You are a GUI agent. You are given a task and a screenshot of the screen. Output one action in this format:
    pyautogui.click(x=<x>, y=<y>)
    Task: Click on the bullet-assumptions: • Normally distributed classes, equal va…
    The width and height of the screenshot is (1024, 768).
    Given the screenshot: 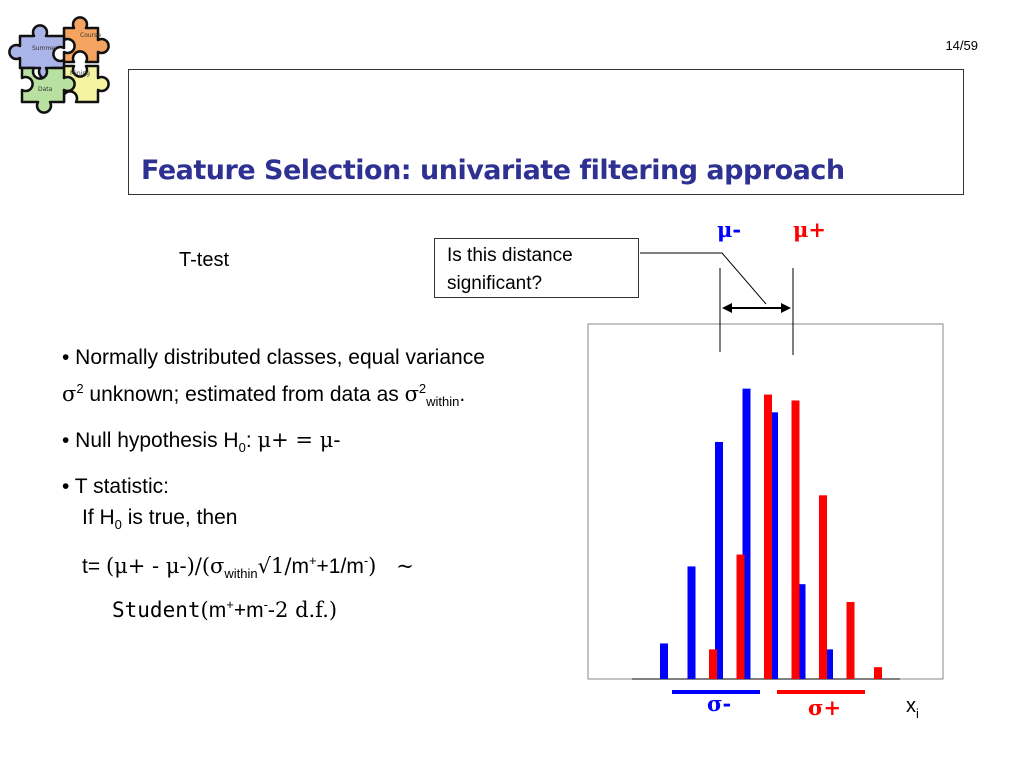 What is the action you would take?
    pyautogui.click(x=273, y=378)
    